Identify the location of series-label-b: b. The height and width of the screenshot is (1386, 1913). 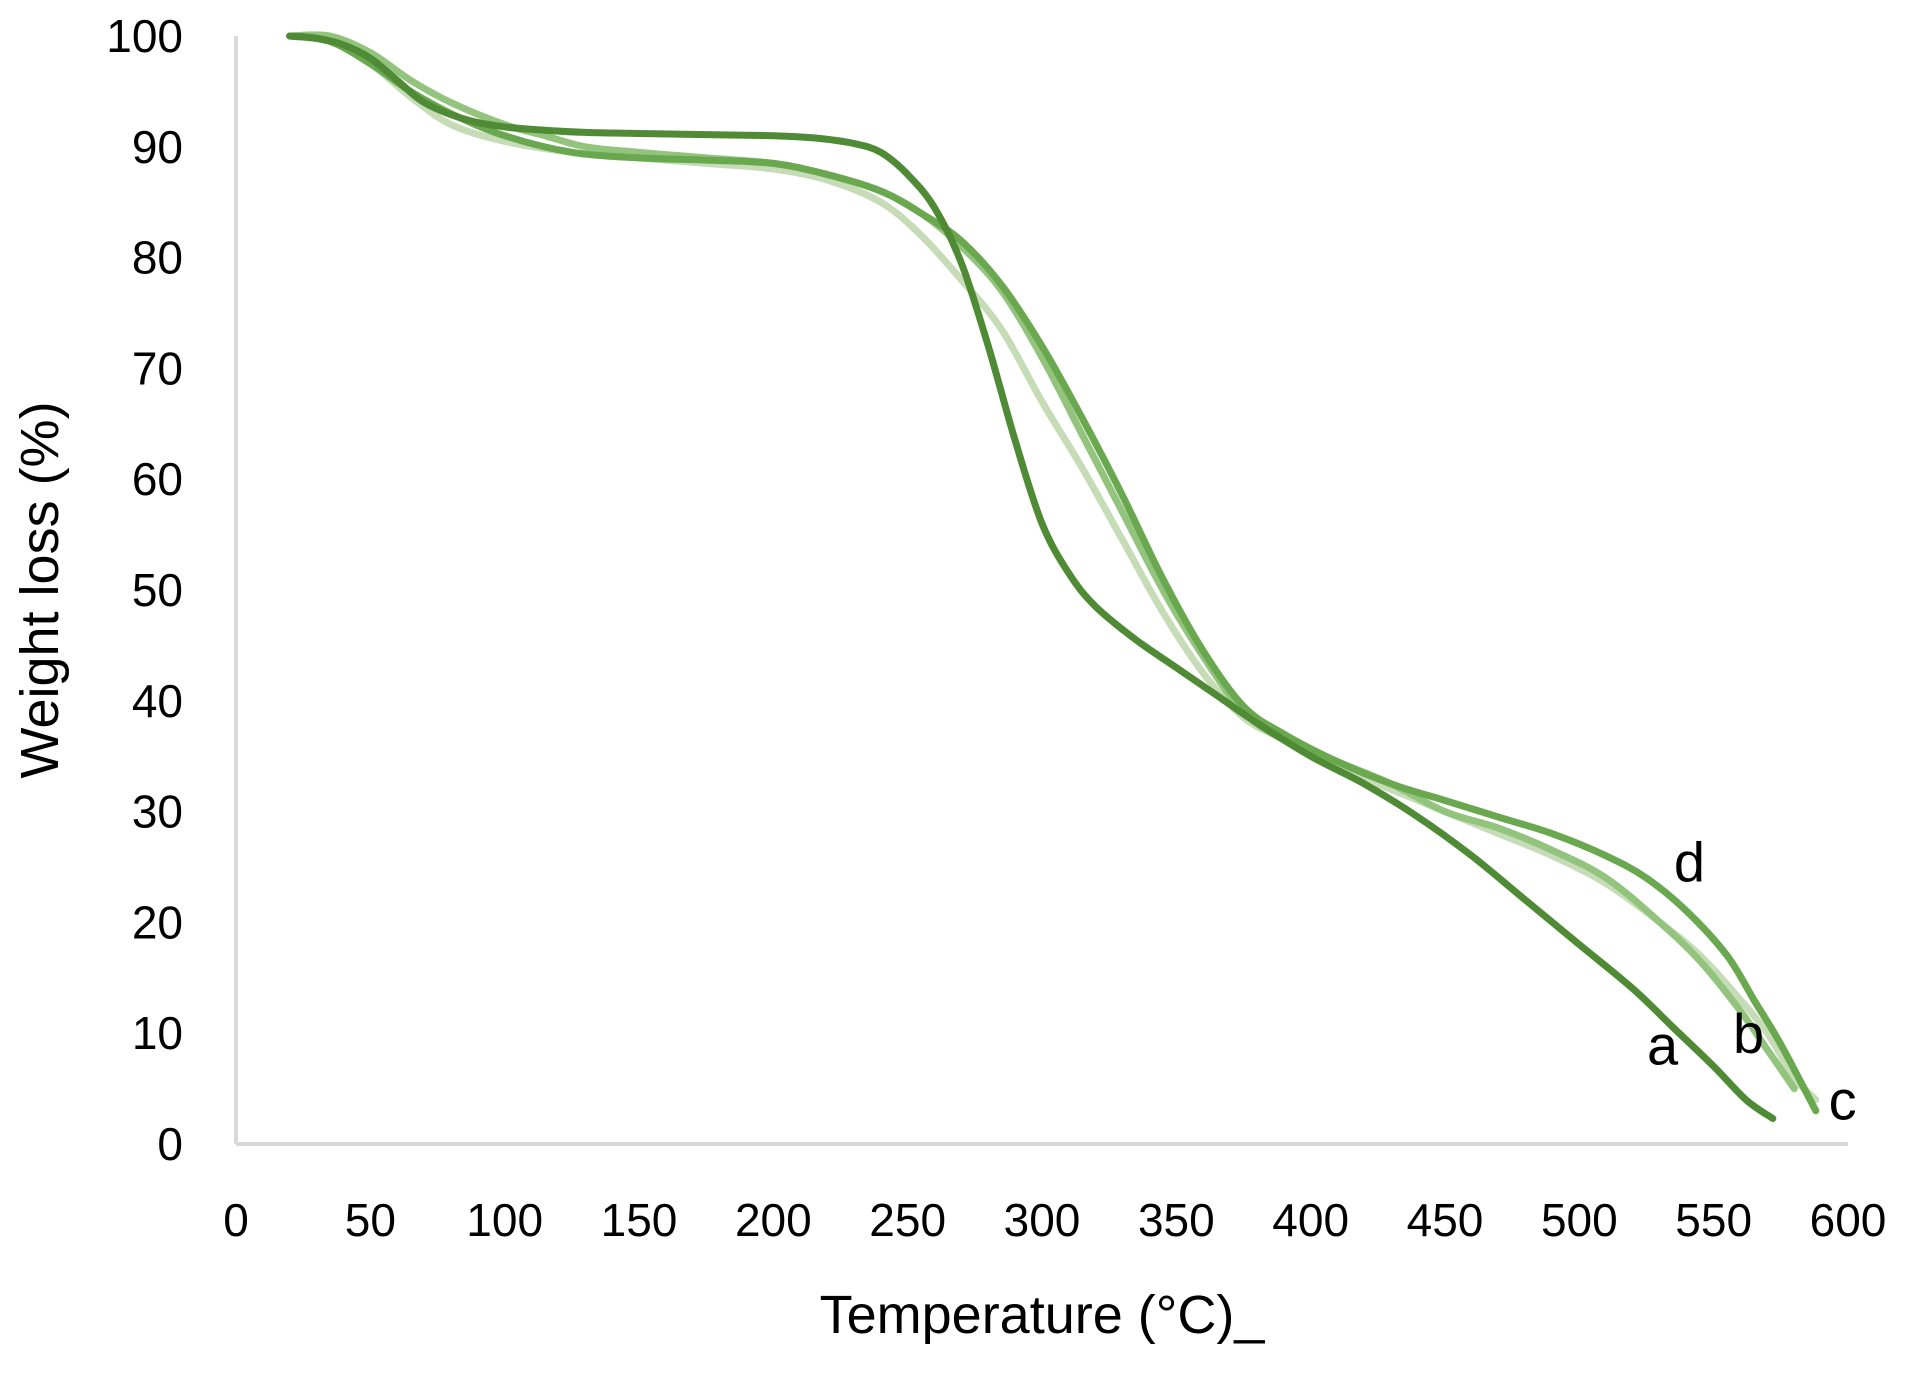
(1748, 1033).